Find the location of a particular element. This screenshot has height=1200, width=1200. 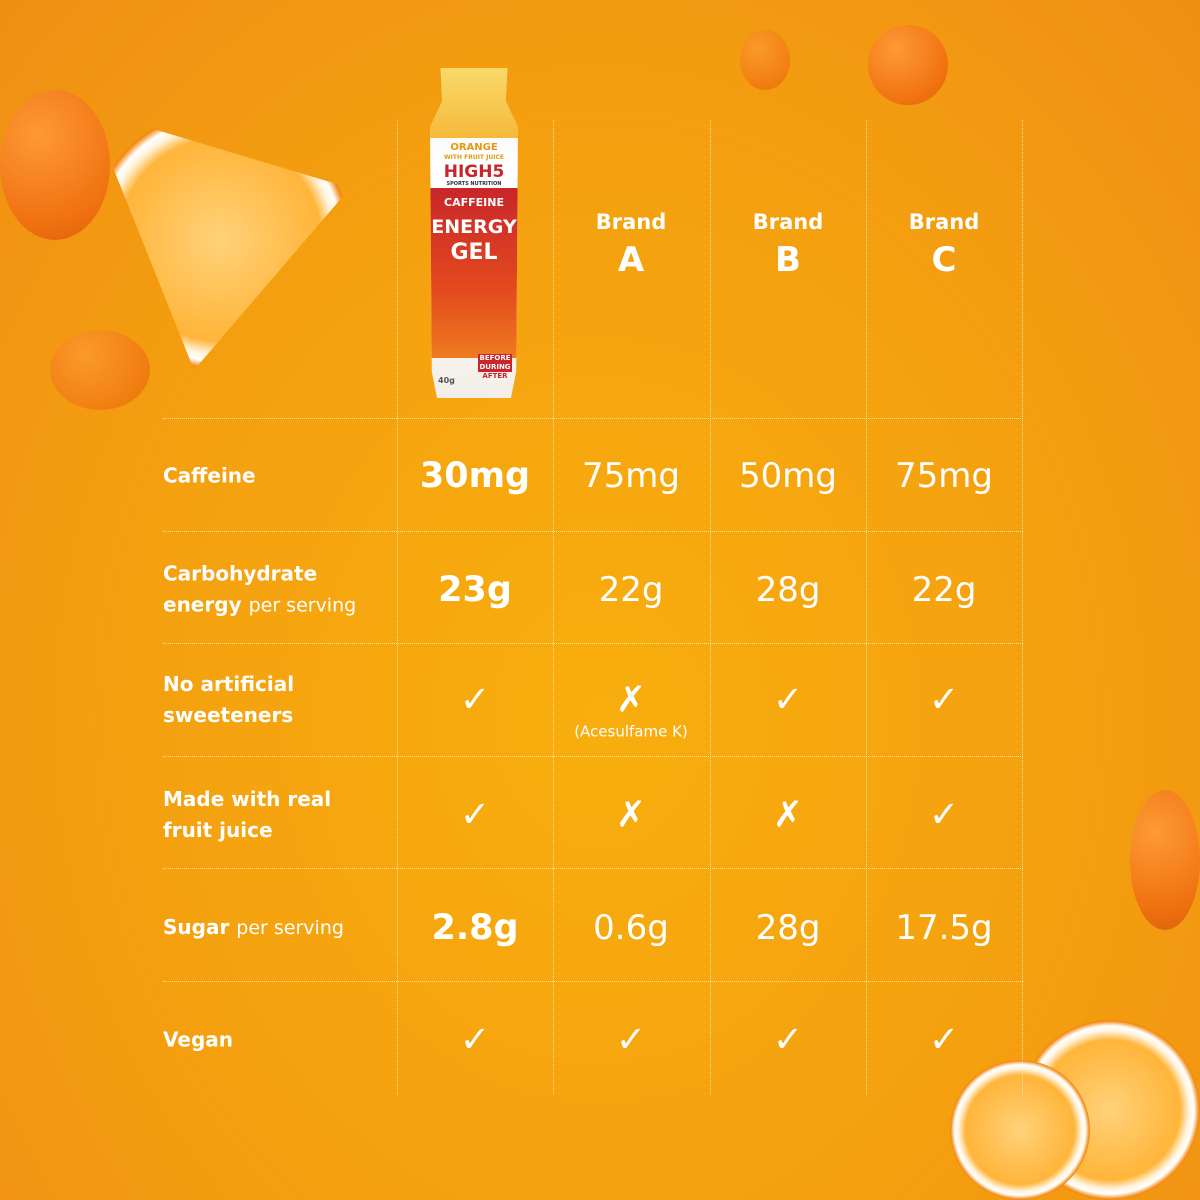

row-label: Made with real fruit juice is located at coordinates (263, 815).